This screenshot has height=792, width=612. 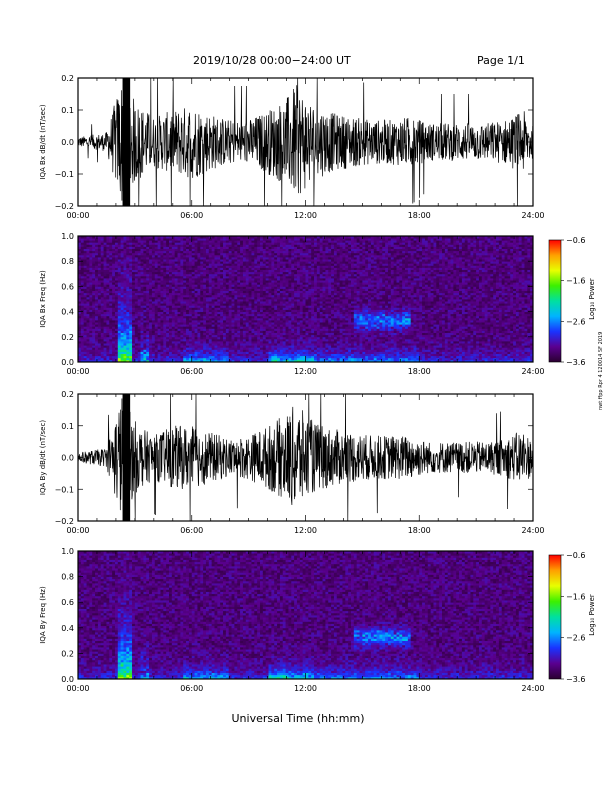 I want to click on x-tick-label: 18:00, so click(x=419, y=215).